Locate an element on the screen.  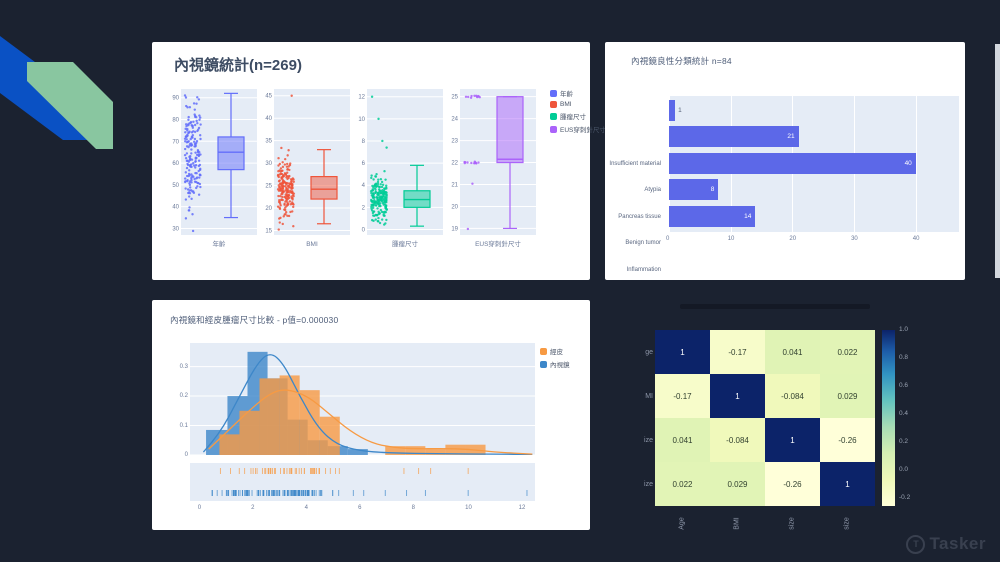
tasker-logo-icon: T is located at coordinates (916, 544).